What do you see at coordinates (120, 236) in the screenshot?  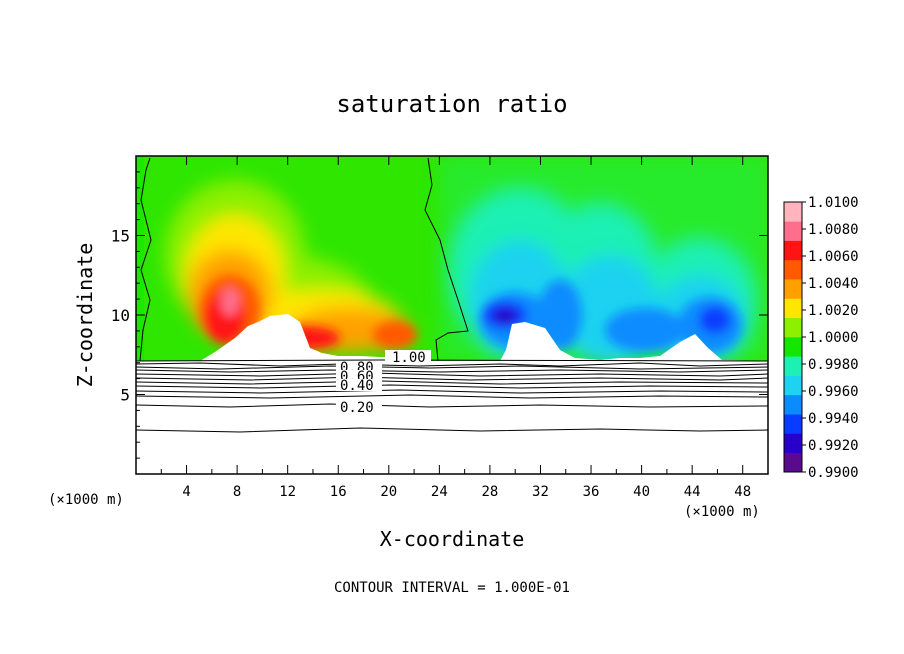 I see `y-tick-label: 15` at bounding box center [120, 236].